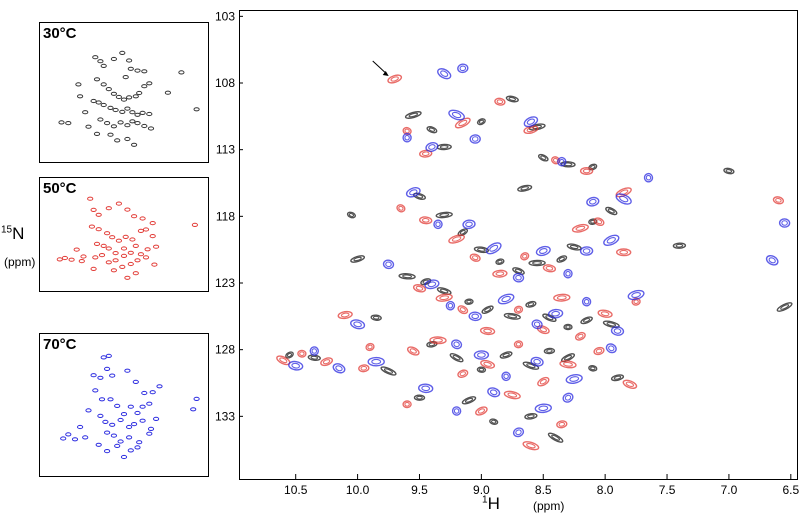 This screenshot has width=800, height=518. I want to click on x-tick-label: 8.0, so click(605, 490).